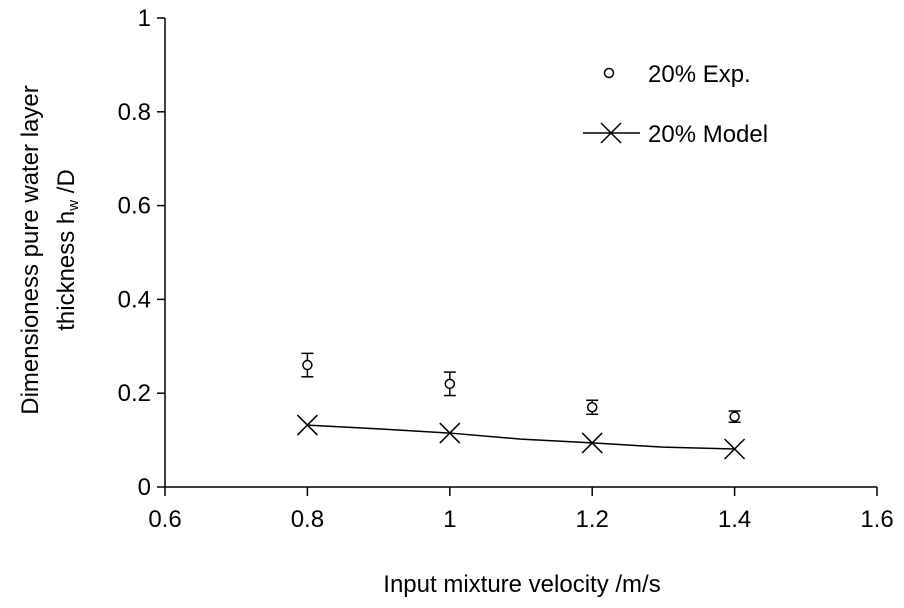  What do you see at coordinates (876, 519) in the screenshot?
I see `x-tick-label: 1.6` at bounding box center [876, 519].